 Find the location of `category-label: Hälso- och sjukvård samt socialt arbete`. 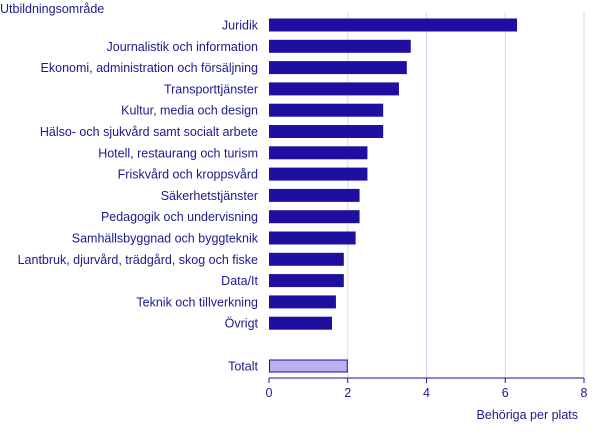

category-label: Hälso- och sjukvård samt socialt arbete is located at coordinates (149, 132).